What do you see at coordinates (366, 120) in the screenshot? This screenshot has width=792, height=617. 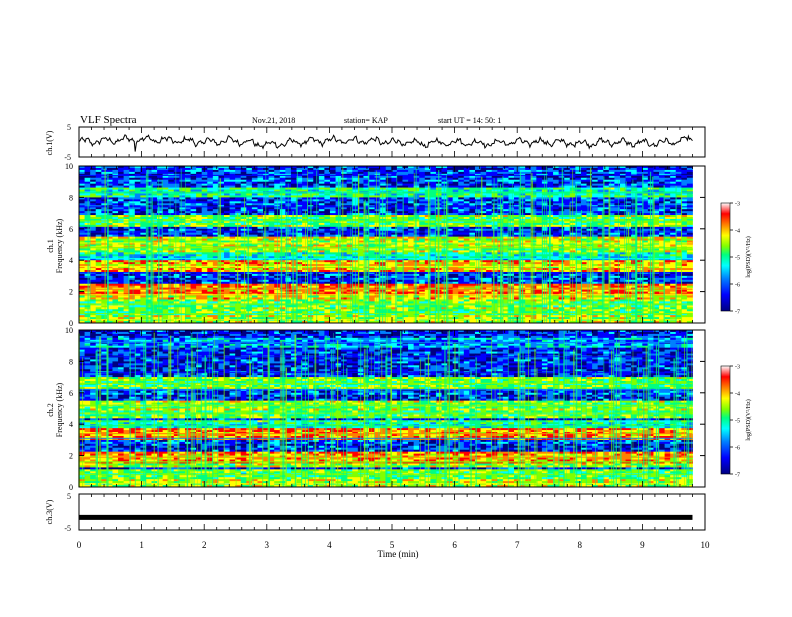 I see `station-label: station= KAP` at bounding box center [366, 120].